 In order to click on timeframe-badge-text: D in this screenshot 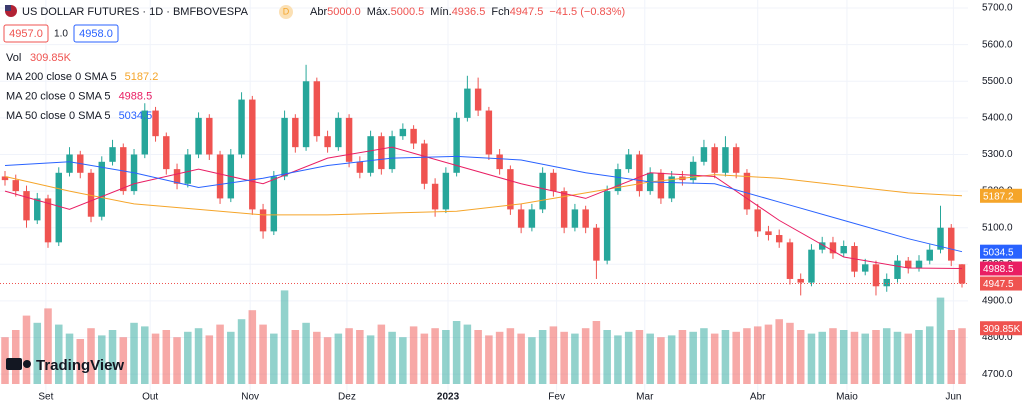, I will do `click(286, 11)`.